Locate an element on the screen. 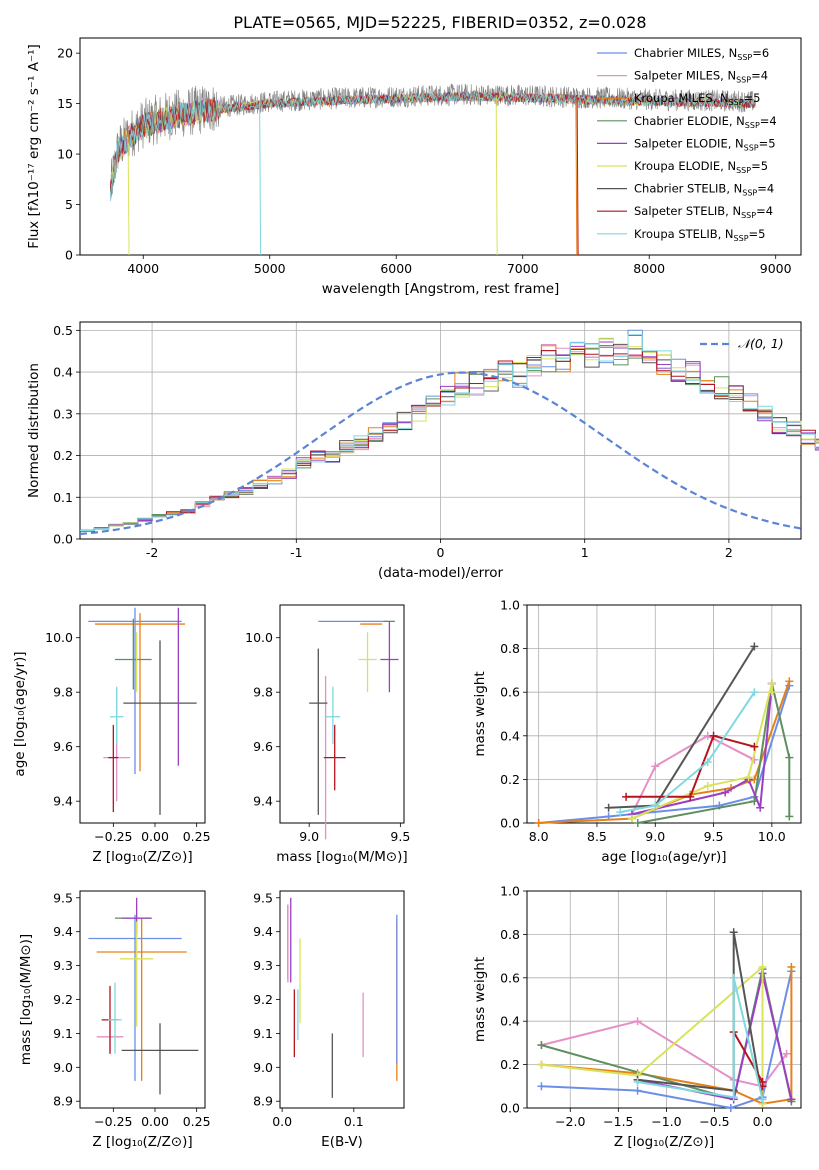  x-axis-label: mass [log₁₀(M/M⊙)] is located at coordinates (341, 857).